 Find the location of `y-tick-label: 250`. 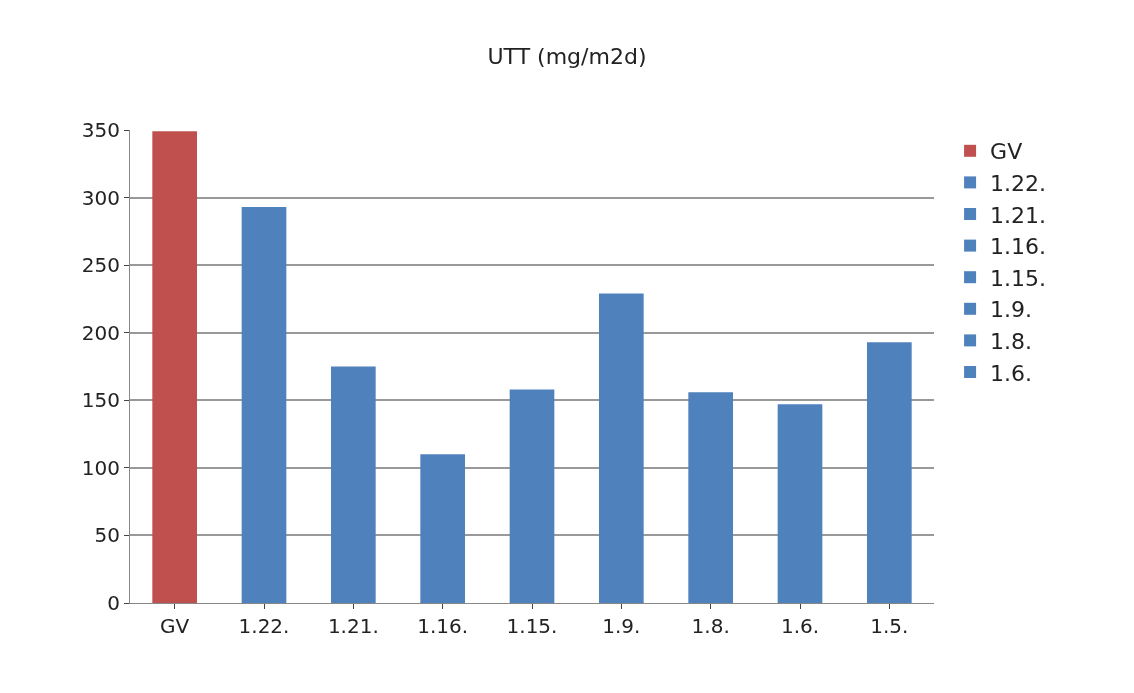

y-tick-label: 250 is located at coordinates (100, 265).